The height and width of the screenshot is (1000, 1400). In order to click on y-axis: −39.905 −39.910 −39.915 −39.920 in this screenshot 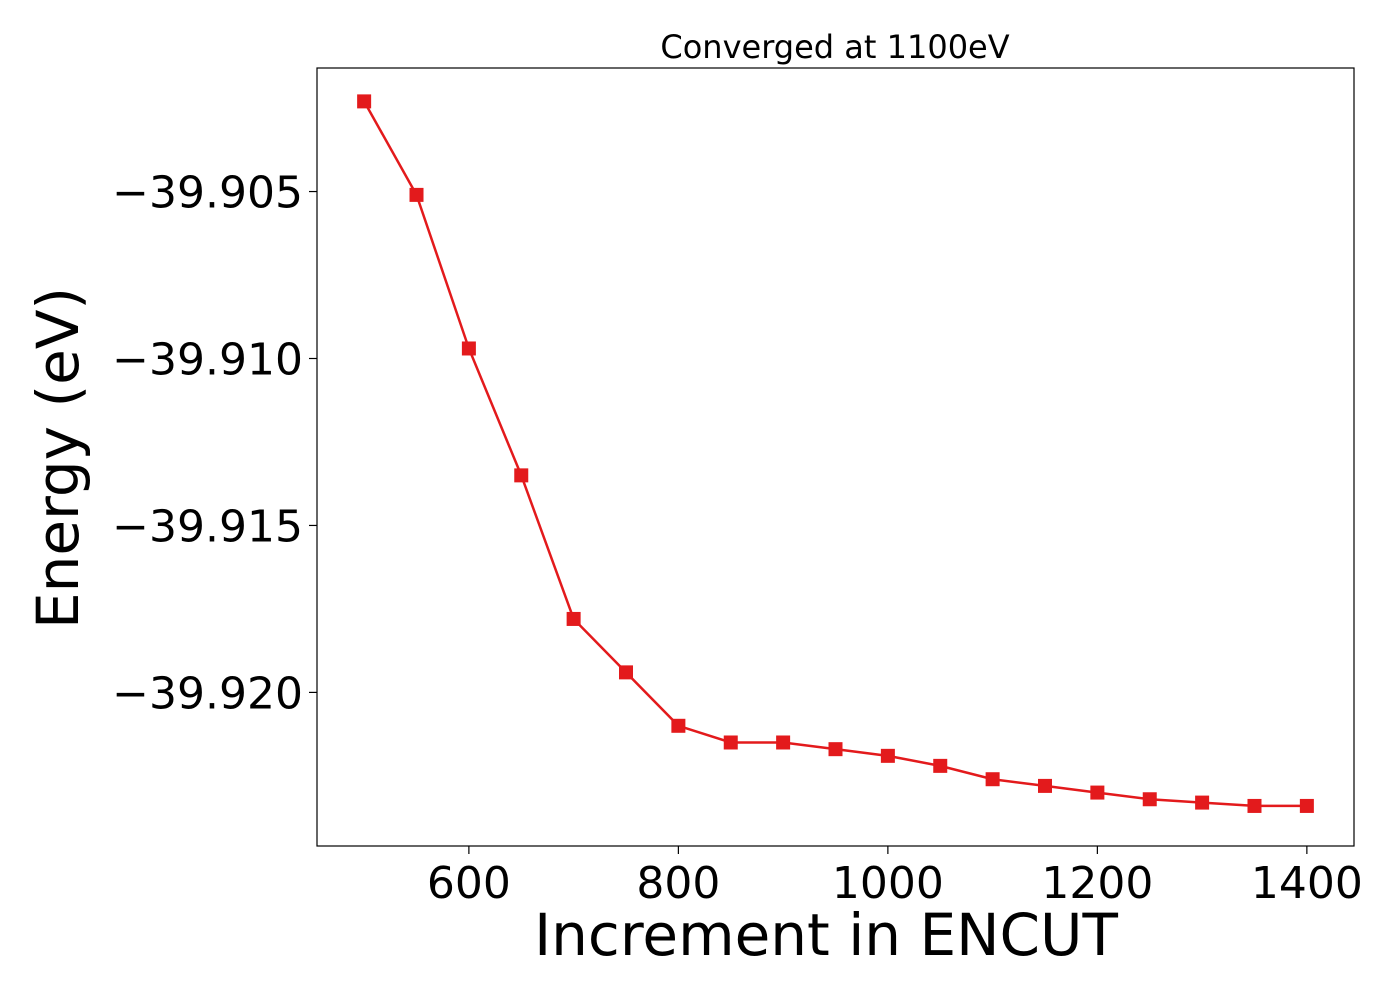, I will do `click(214, 443)`.